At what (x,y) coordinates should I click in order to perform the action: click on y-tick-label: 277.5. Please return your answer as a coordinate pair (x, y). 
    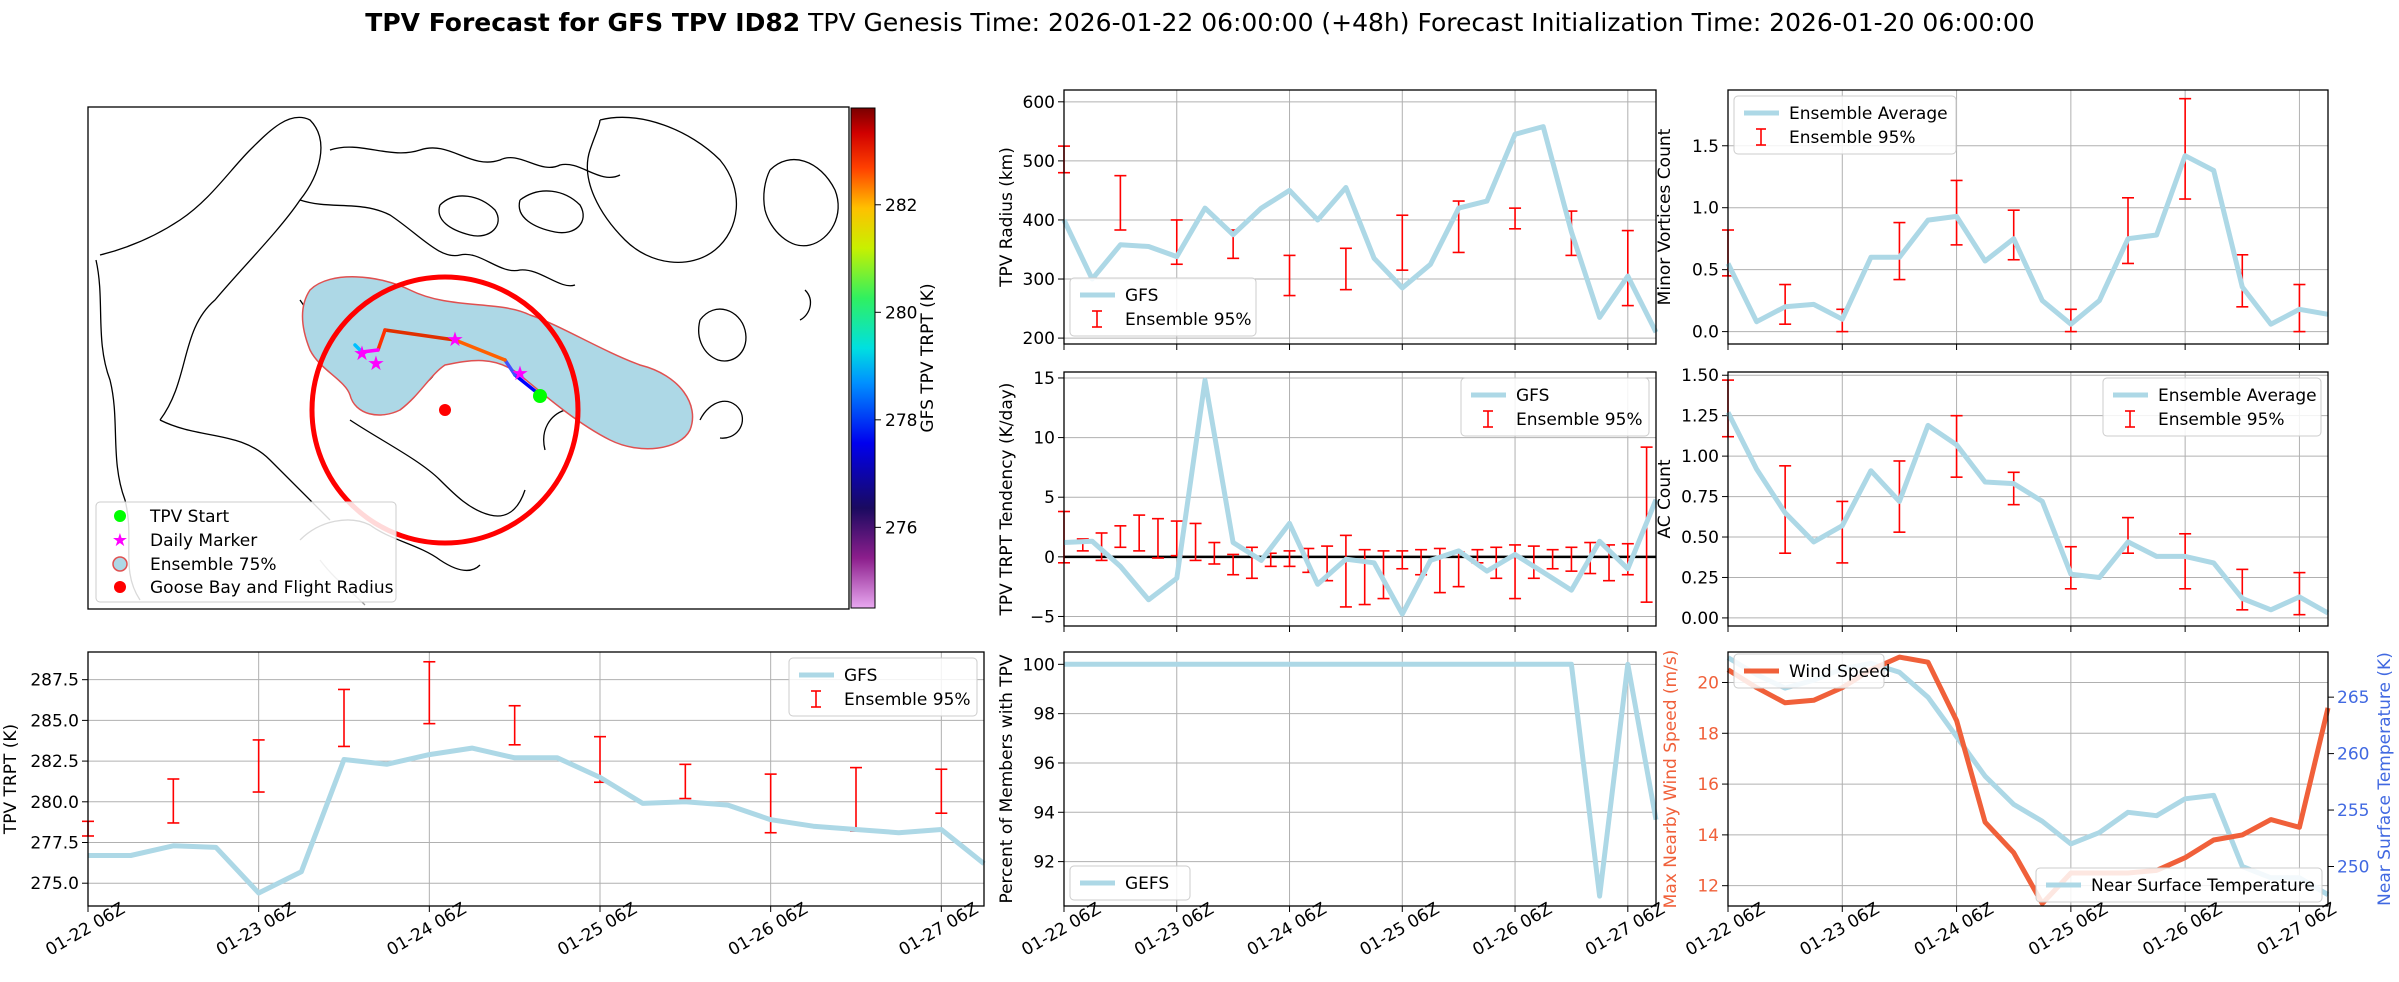
    Looking at the image, I should click on (54, 844).